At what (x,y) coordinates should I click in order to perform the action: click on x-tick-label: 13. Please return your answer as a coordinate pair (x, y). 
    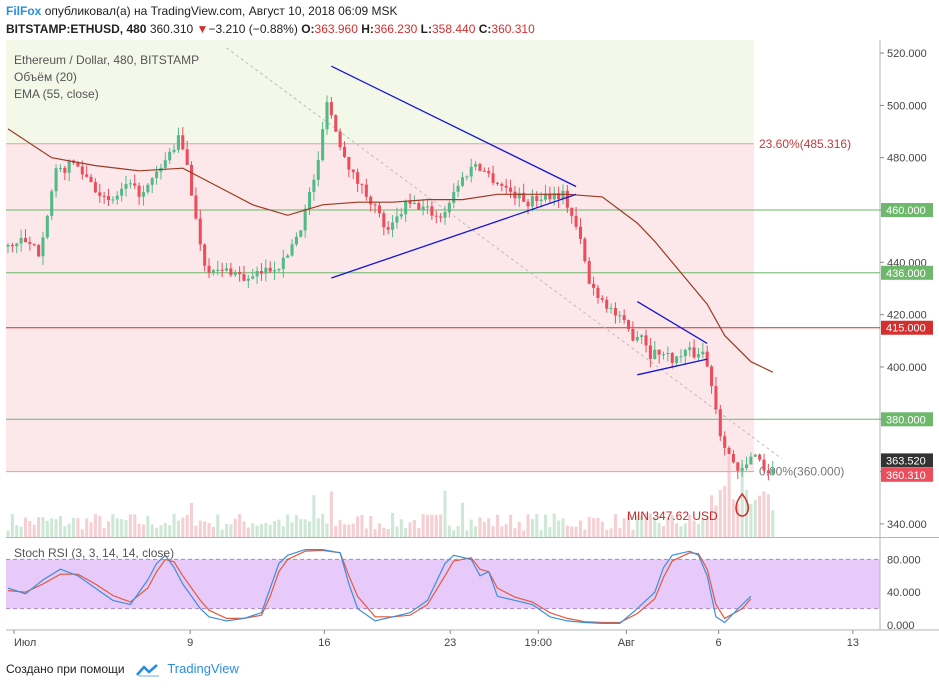
    Looking at the image, I should click on (853, 643).